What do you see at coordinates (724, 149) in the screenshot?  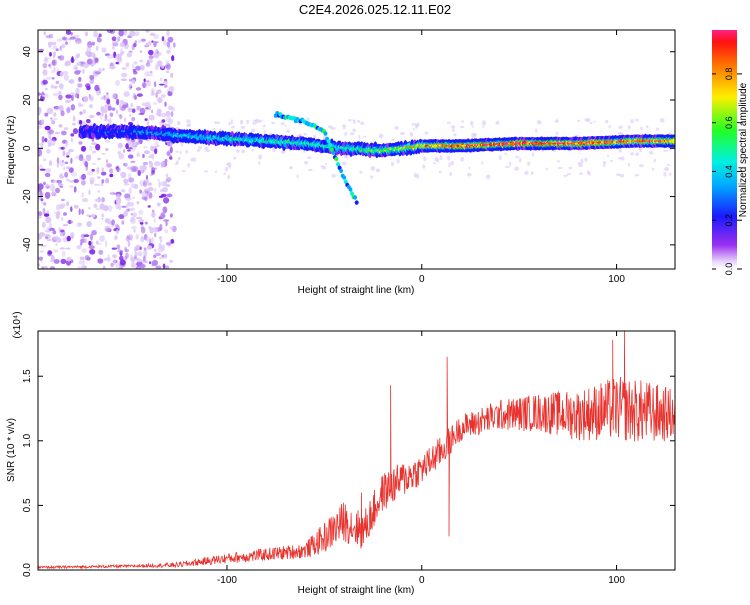 I see `colorbar-gradient` at bounding box center [724, 149].